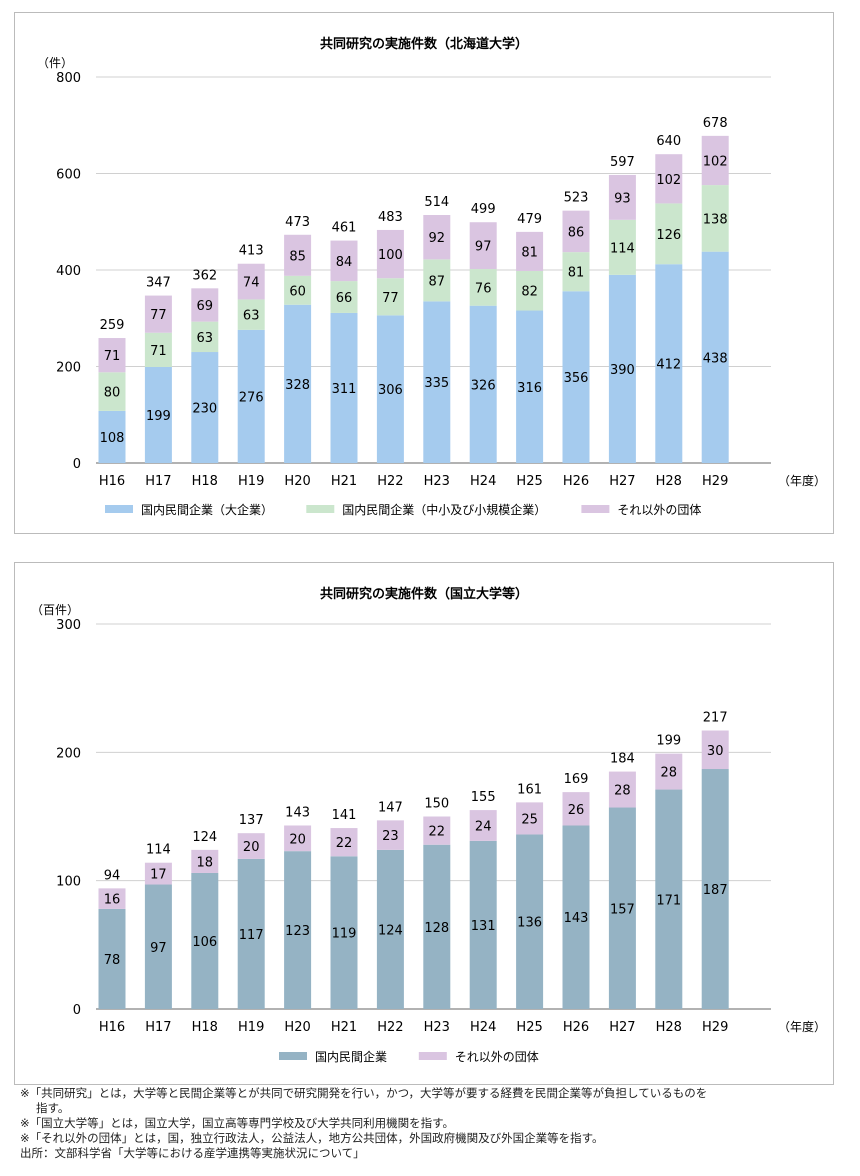 This screenshot has width=860, height=1176. What do you see at coordinates (529, 789) in the screenshot?
I see `total-label: 161` at bounding box center [529, 789].